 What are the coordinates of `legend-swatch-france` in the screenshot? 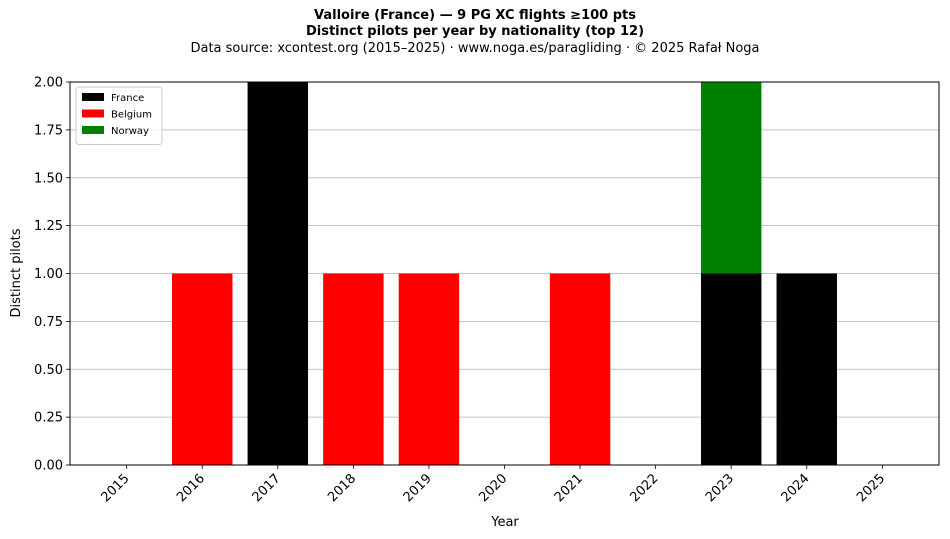 It's located at (93, 97).